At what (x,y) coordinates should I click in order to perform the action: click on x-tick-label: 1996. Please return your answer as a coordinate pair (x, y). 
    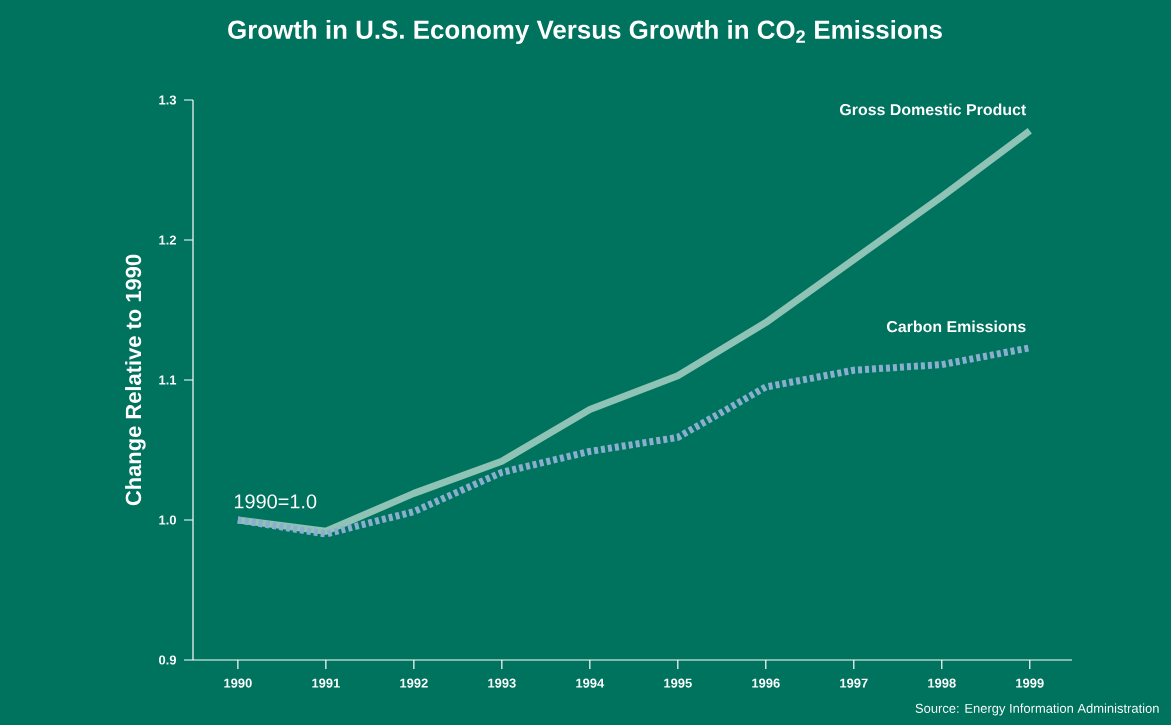
    Looking at the image, I should click on (766, 683).